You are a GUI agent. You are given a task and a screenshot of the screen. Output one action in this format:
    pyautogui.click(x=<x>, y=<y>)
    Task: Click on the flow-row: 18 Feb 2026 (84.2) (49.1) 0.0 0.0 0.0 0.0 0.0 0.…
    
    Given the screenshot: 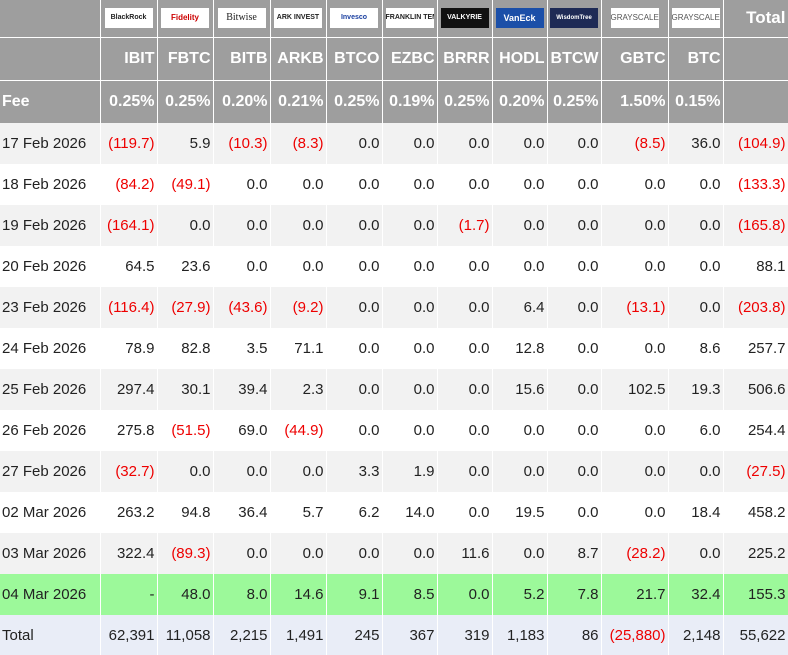 What is the action you would take?
    pyautogui.click(x=394, y=184)
    